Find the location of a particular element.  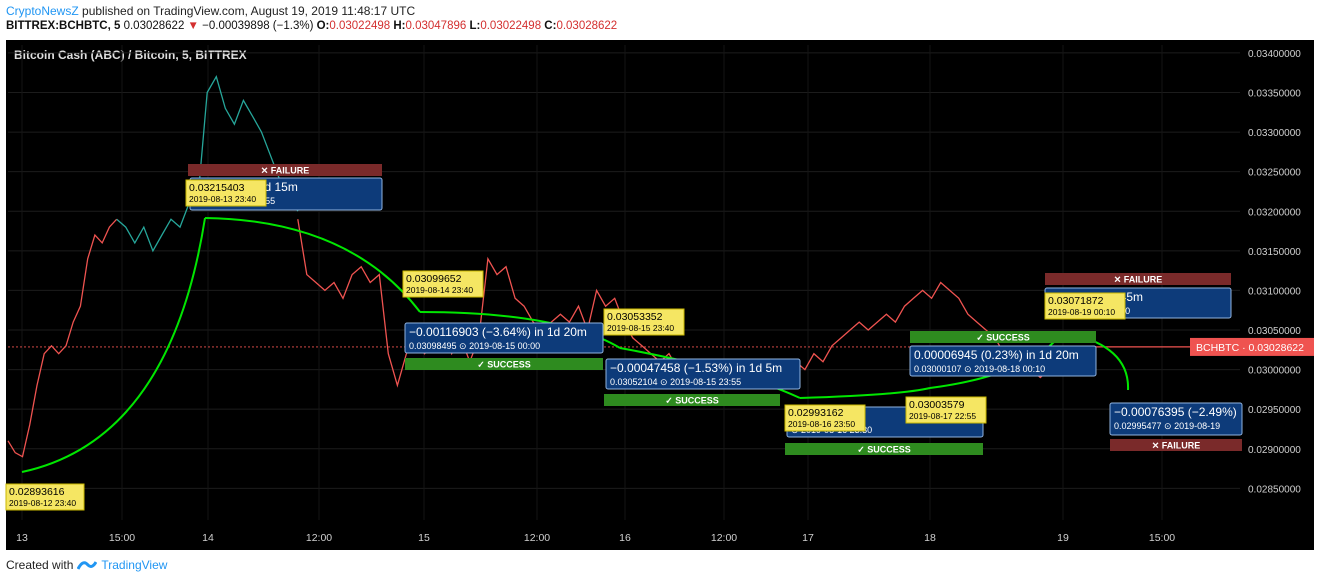

close-value: 0.03028622 is located at coordinates (587, 26).